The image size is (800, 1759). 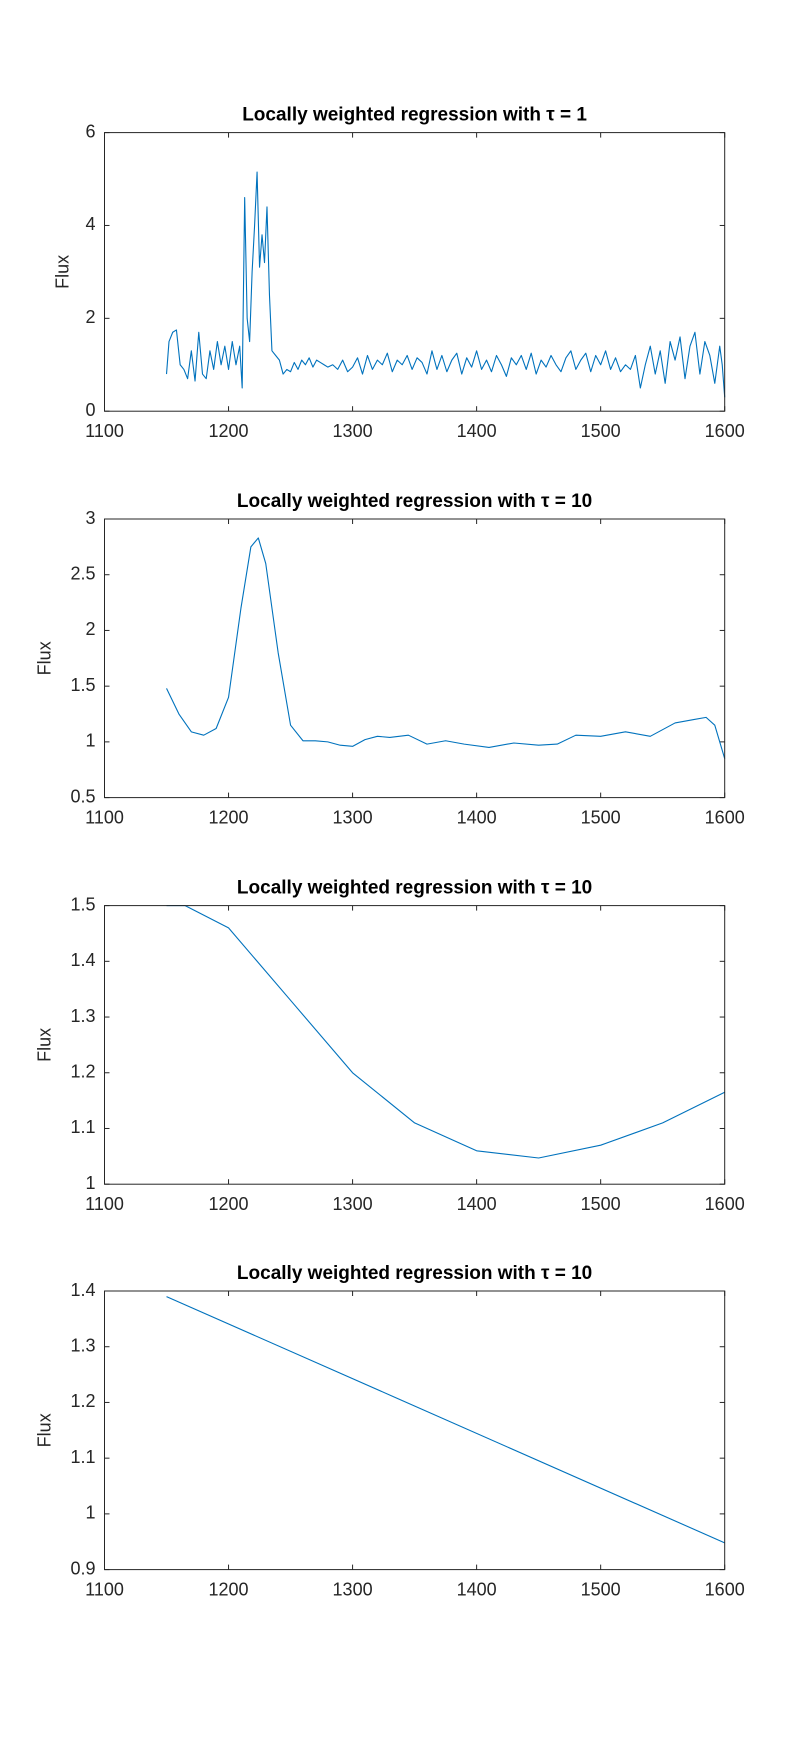 What do you see at coordinates (82, 573) in the screenshot?
I see `y-tick-label: 2.5` at bounding box center [82, 573].